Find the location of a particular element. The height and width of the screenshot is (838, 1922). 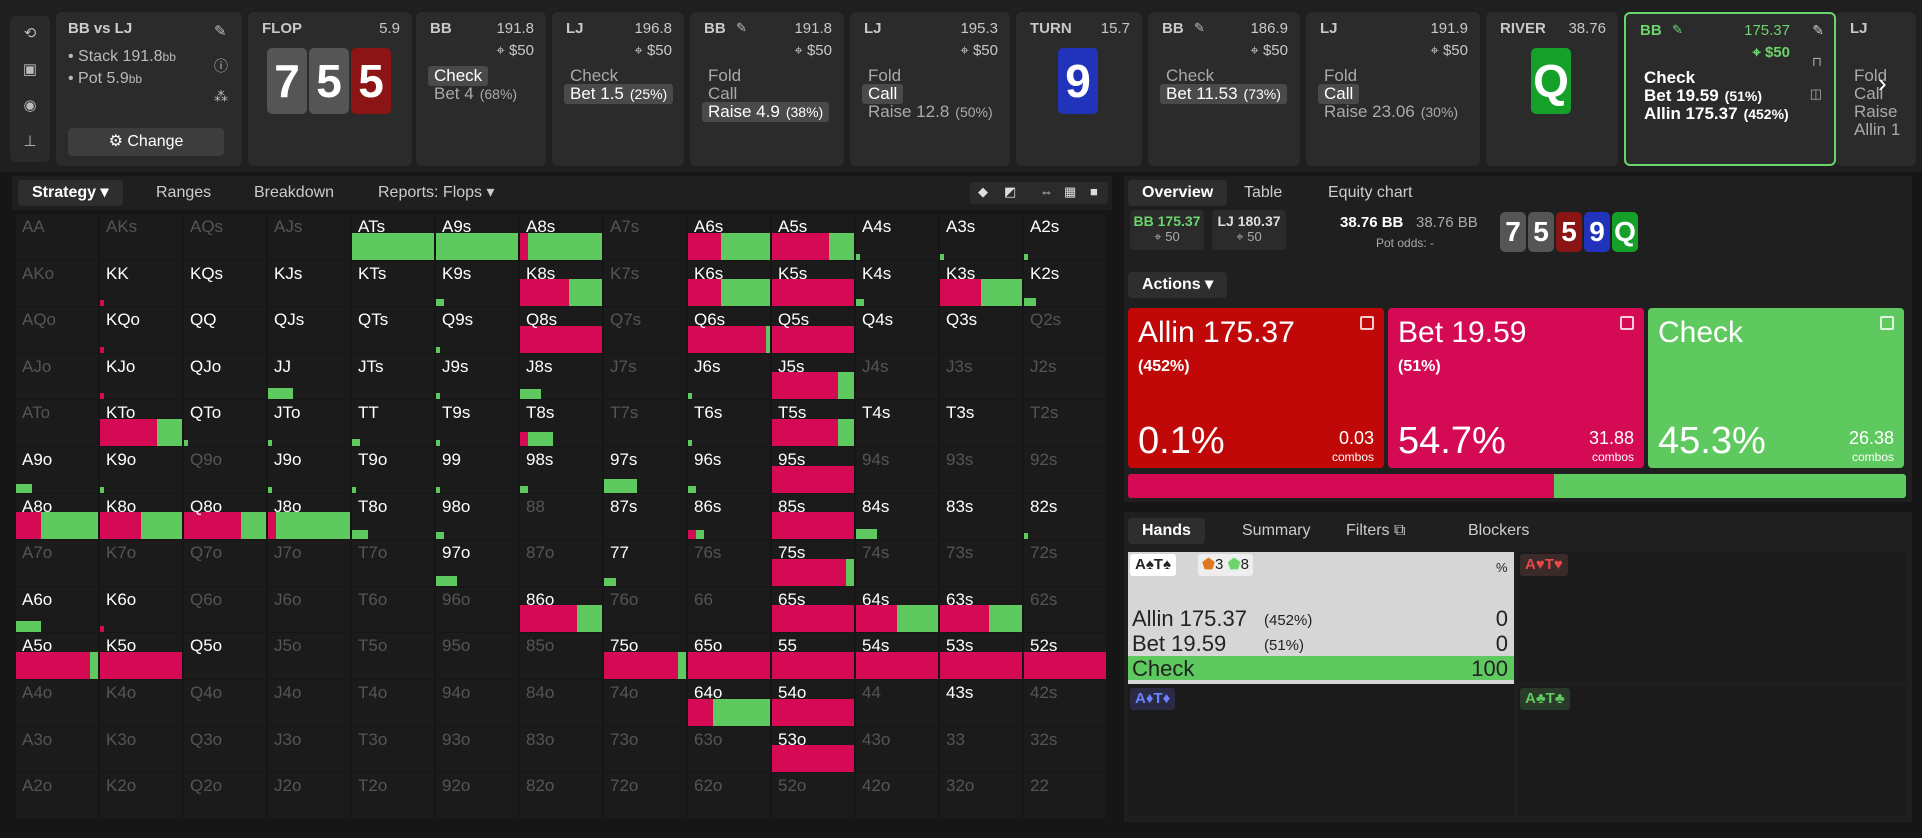

action-option: Raise is located at coordinates (1875, 112).